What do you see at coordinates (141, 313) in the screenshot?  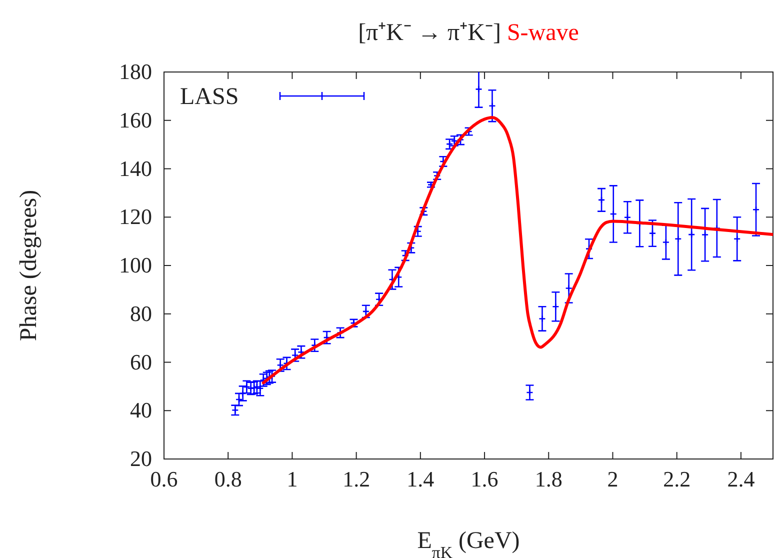 I see `y-tick-label: 80` at bounding box center [141, 313].